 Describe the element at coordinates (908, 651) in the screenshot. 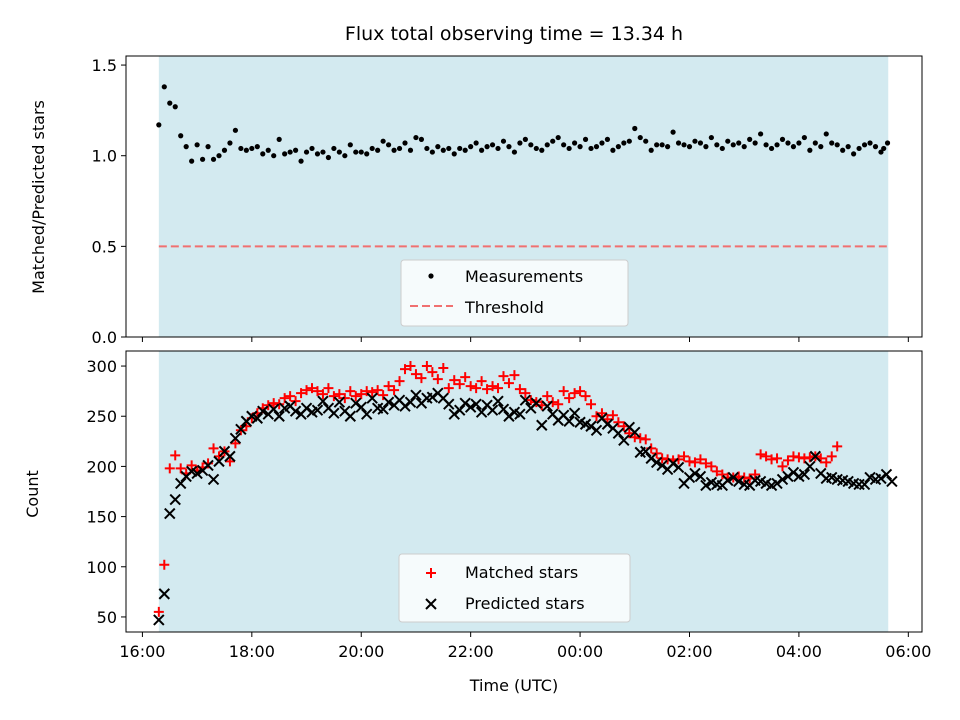

I see `x-tick-label: 06:00` at that location.